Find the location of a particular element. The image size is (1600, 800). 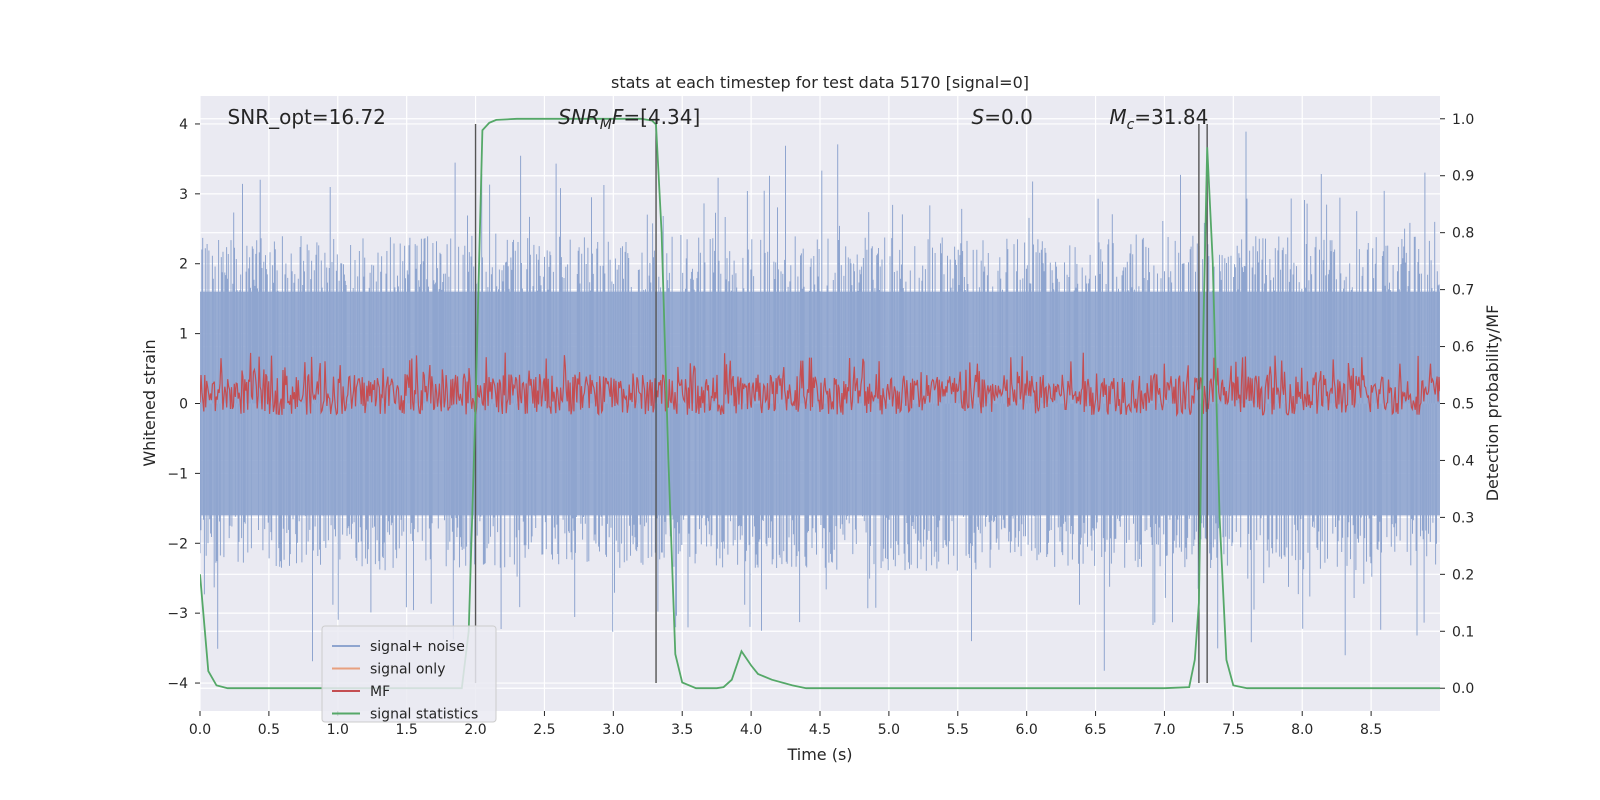

y-left-tick-label: 0 is located at coordinates (183, 405).